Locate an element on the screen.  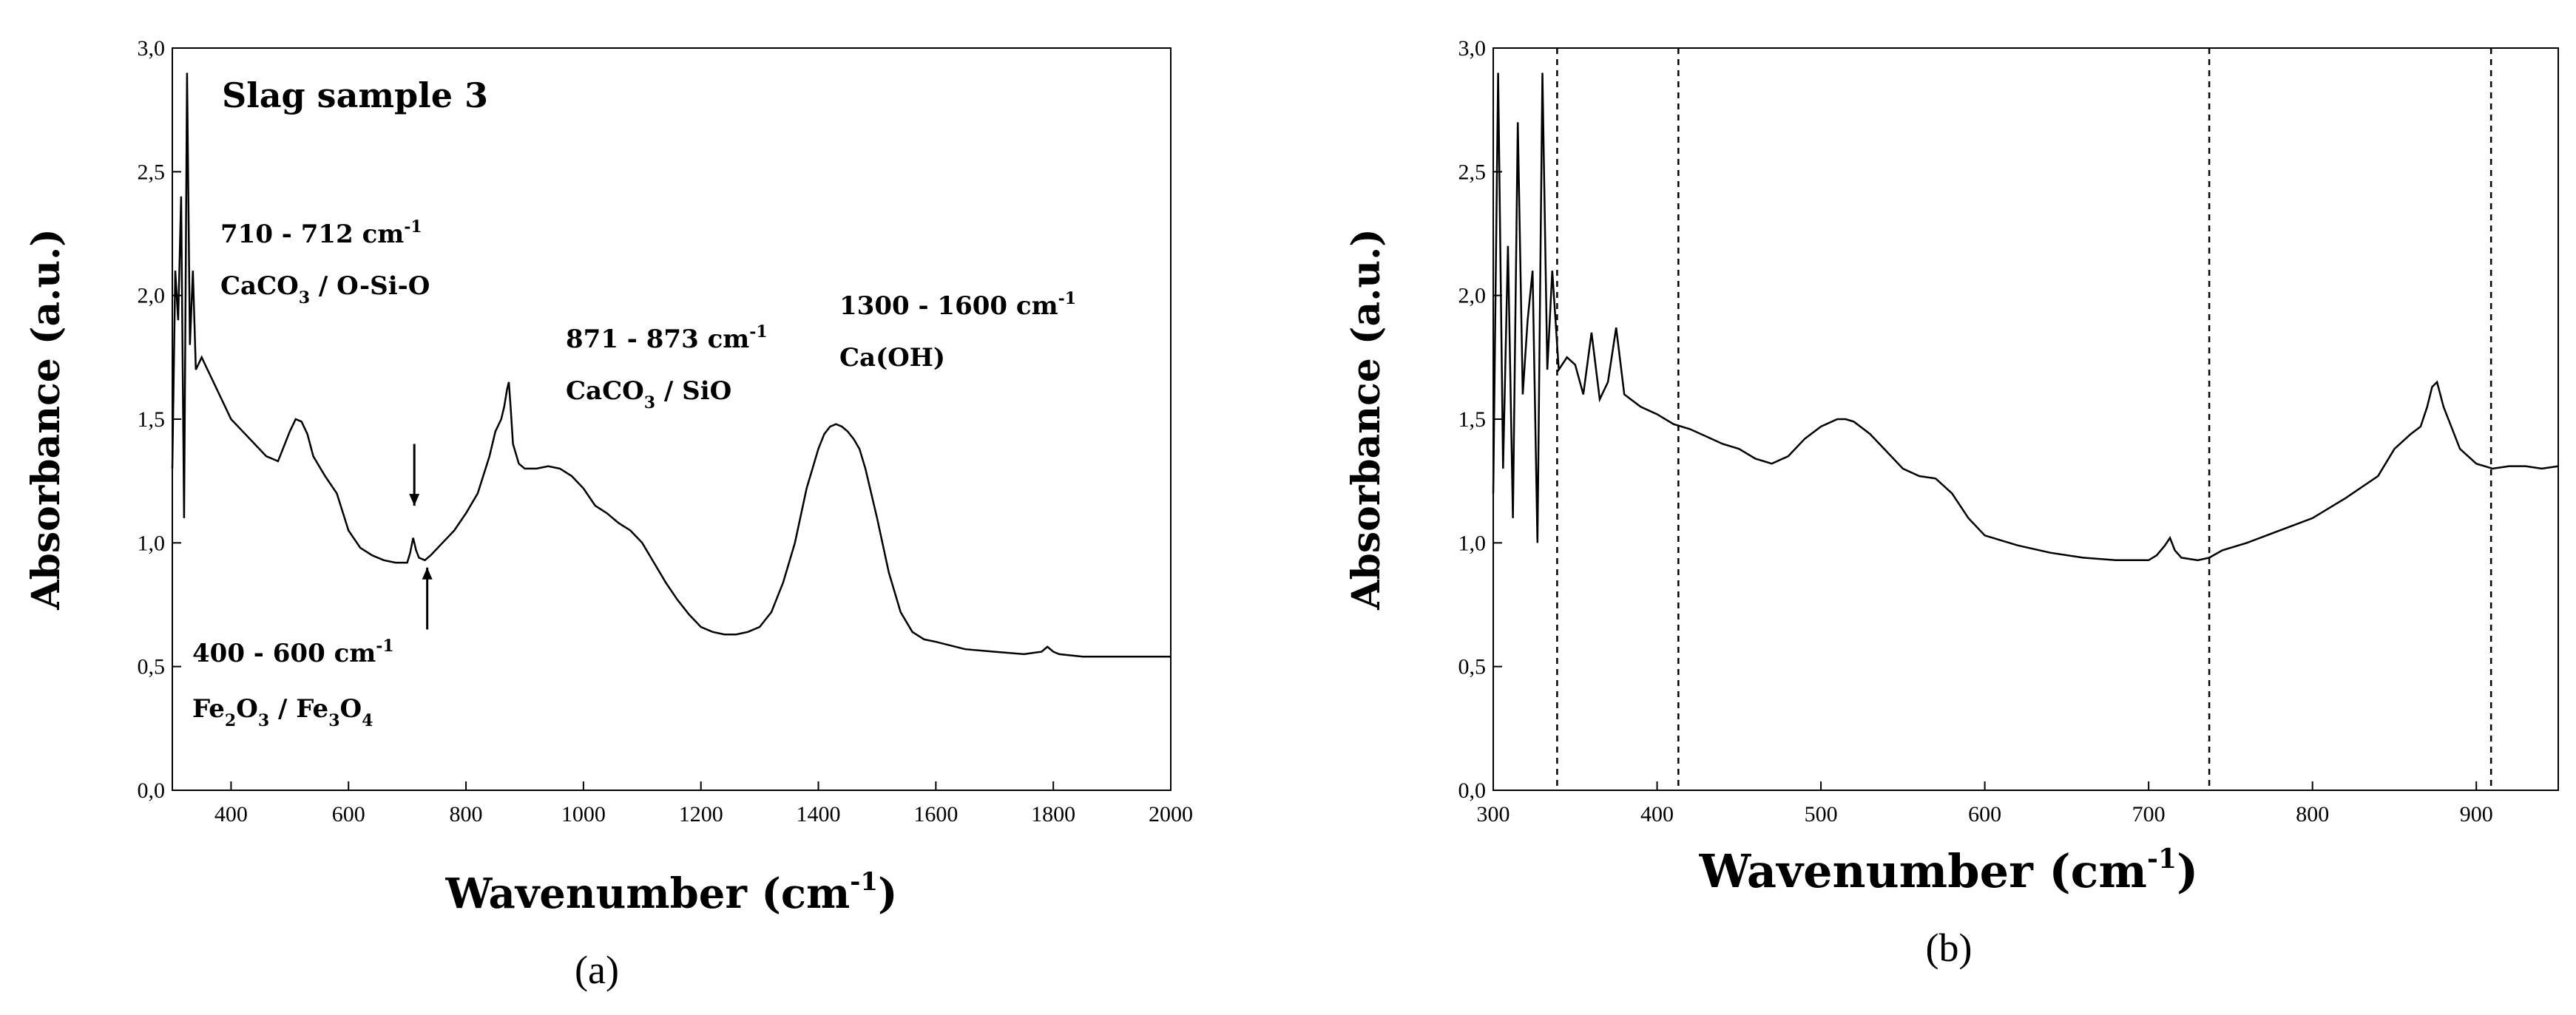
chart-b-x-tick-label: 600 is located at coordinates (1984, 814).